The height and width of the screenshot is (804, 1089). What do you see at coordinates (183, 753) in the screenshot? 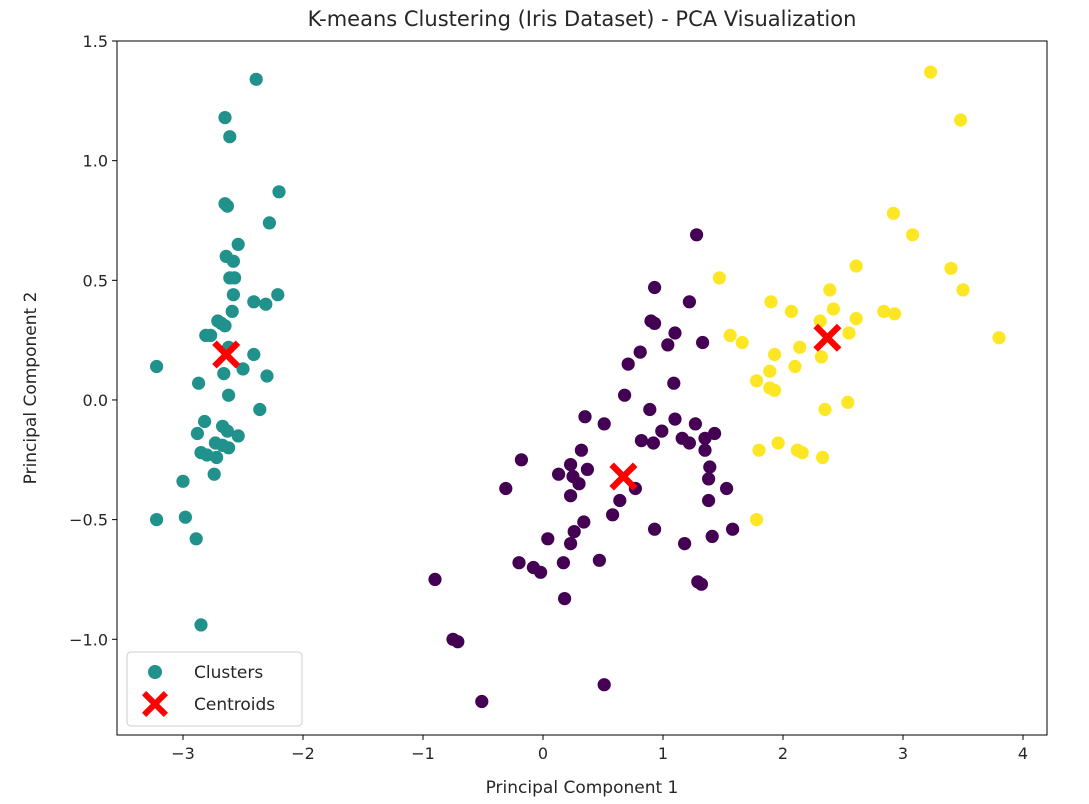
I see `x-tick-label: −3` at bounding box center [183, 753].